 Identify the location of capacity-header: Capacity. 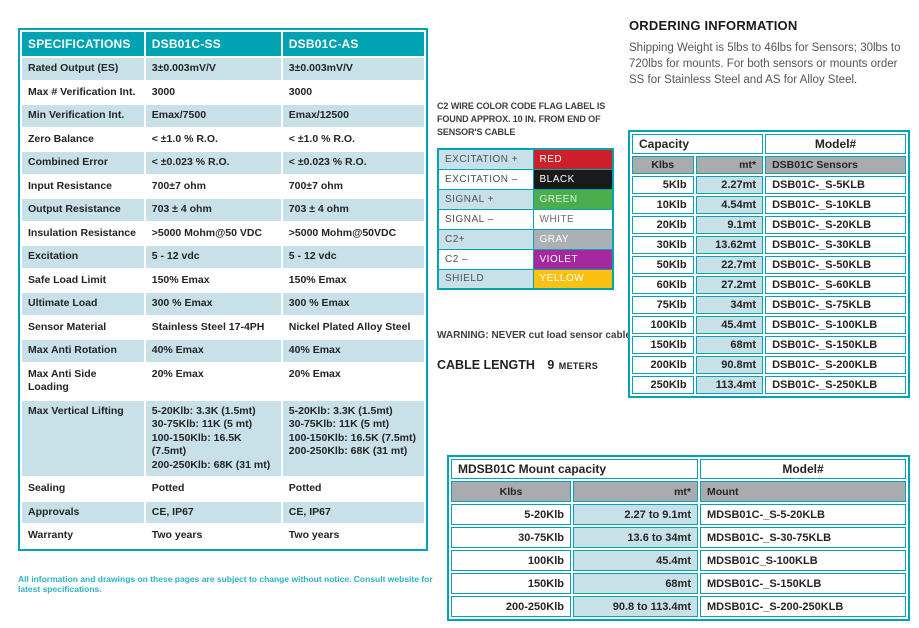
(698, 144).